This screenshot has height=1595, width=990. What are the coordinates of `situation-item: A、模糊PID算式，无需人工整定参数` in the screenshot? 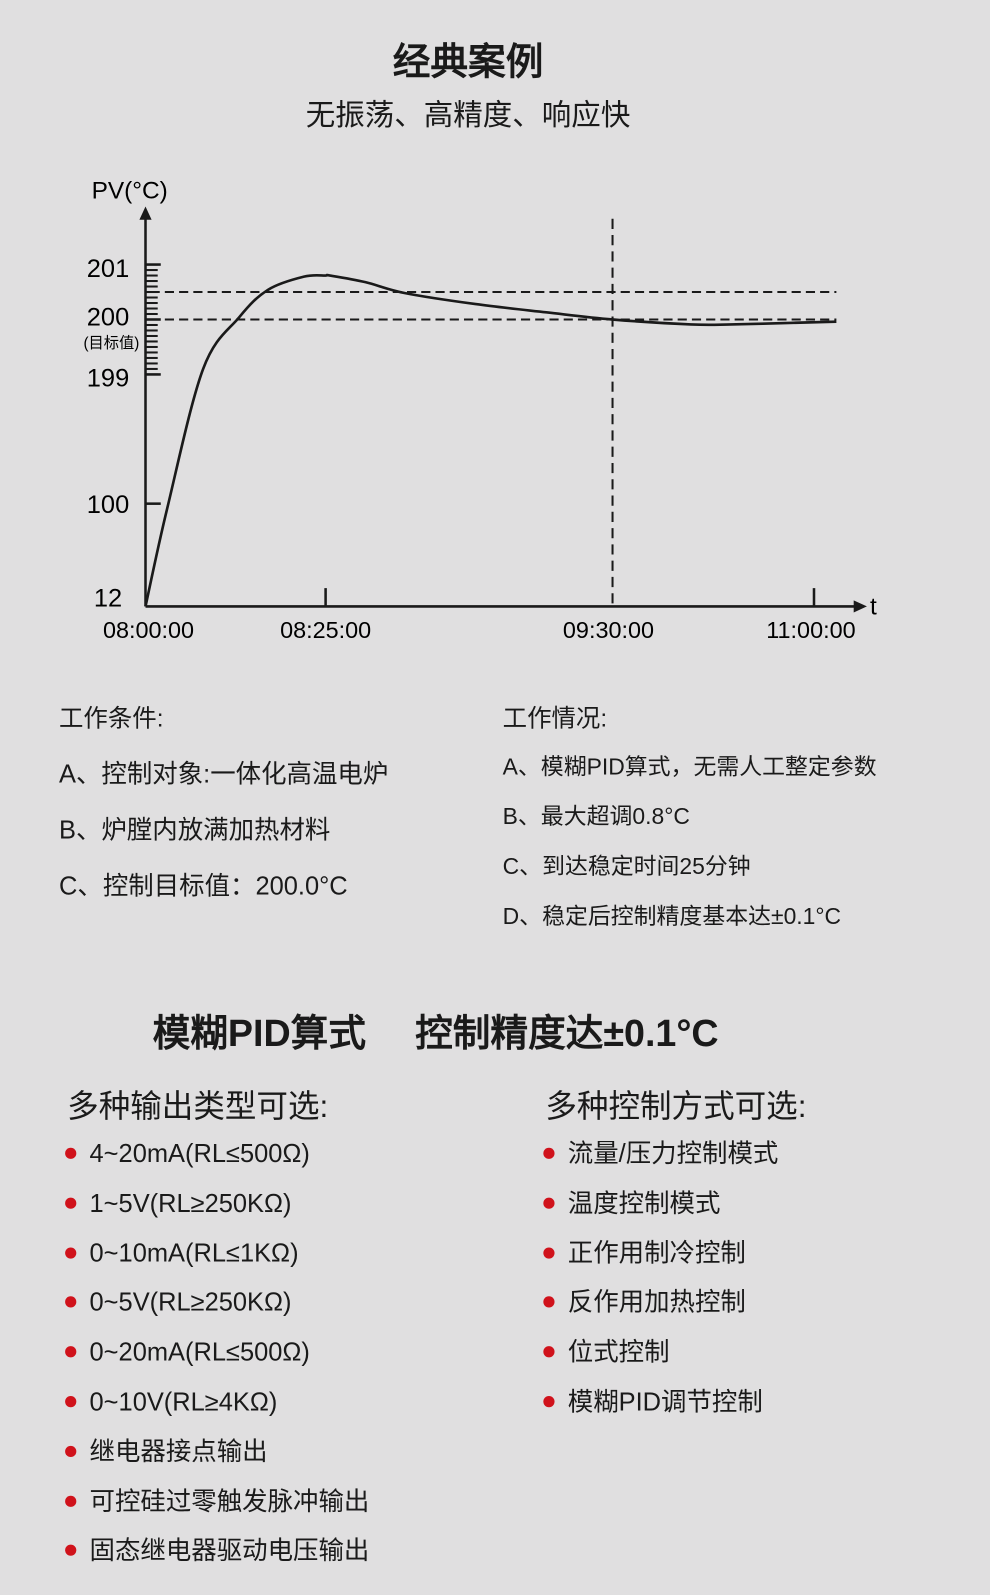 It's located at (689, 766).